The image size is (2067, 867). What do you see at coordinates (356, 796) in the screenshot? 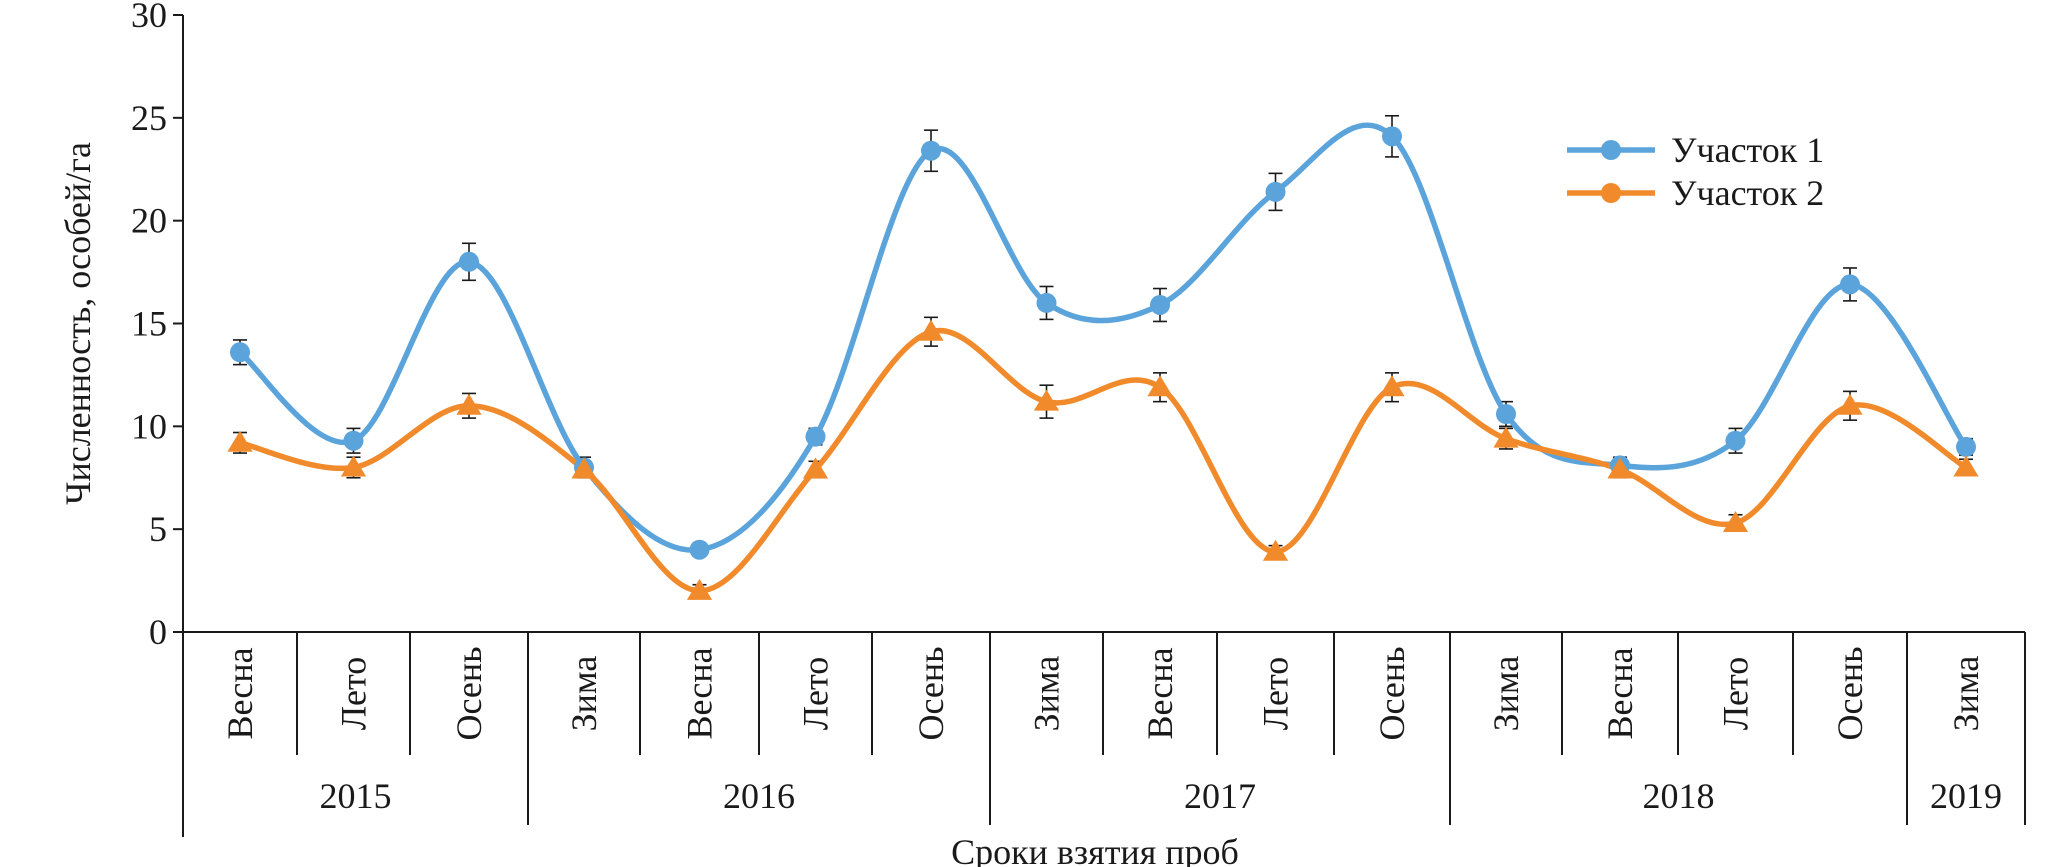
I see `year-label: 2015` at bounding box center [356, 796].